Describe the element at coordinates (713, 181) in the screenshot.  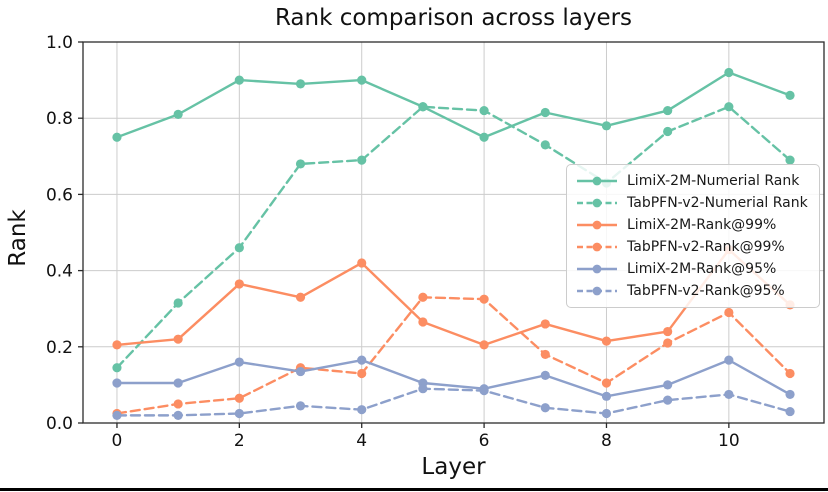
I see `legend-label: LimiX-2M-Numerial Rank` at that location.